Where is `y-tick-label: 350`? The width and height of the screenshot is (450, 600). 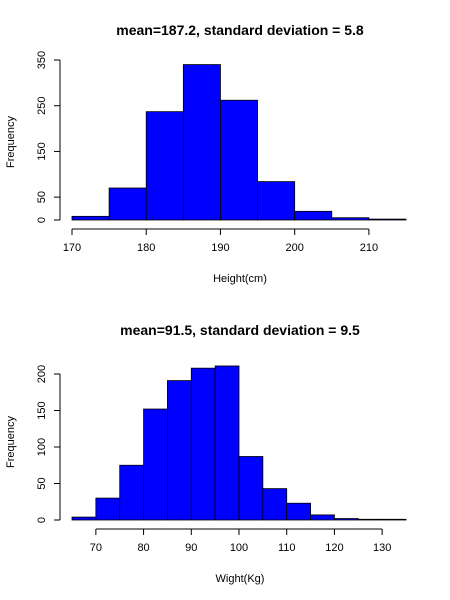 y-tick-label: 350 is located at coordinates (42, 60).